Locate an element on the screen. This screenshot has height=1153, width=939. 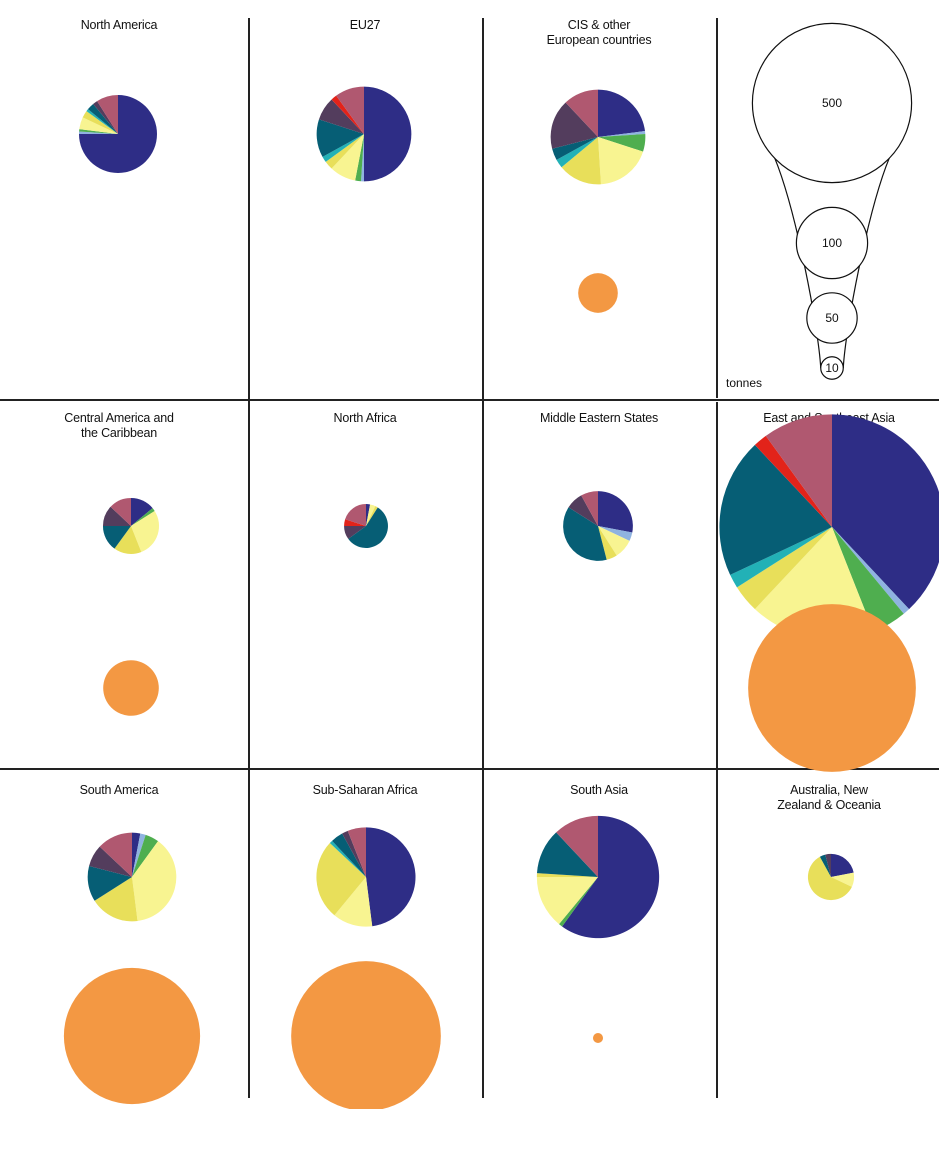
panel-title: Australia, New Zealand & Oceania is located at coordinates (829, 797).